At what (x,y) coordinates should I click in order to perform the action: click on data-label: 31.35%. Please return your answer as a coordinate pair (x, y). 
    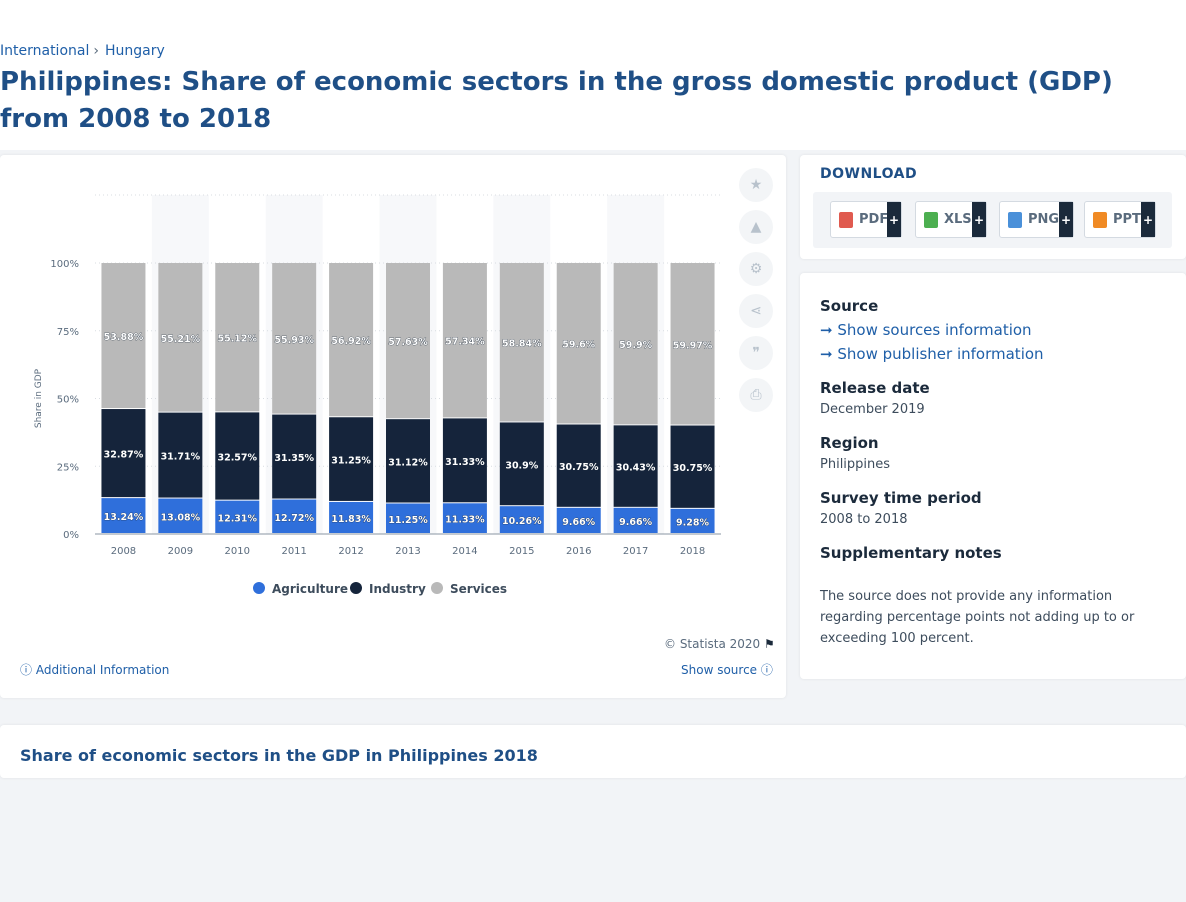
    Looking at the image, I should click on (294, 458).